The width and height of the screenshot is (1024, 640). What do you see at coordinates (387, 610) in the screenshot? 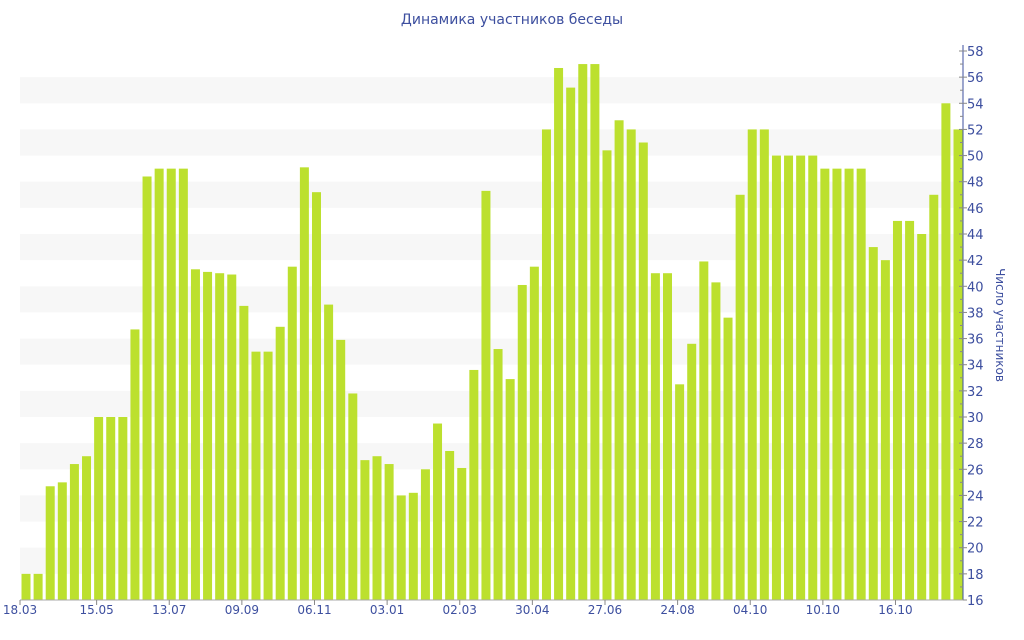
I see `x-tick-label: 03.01` at bounding box center [387, 610].